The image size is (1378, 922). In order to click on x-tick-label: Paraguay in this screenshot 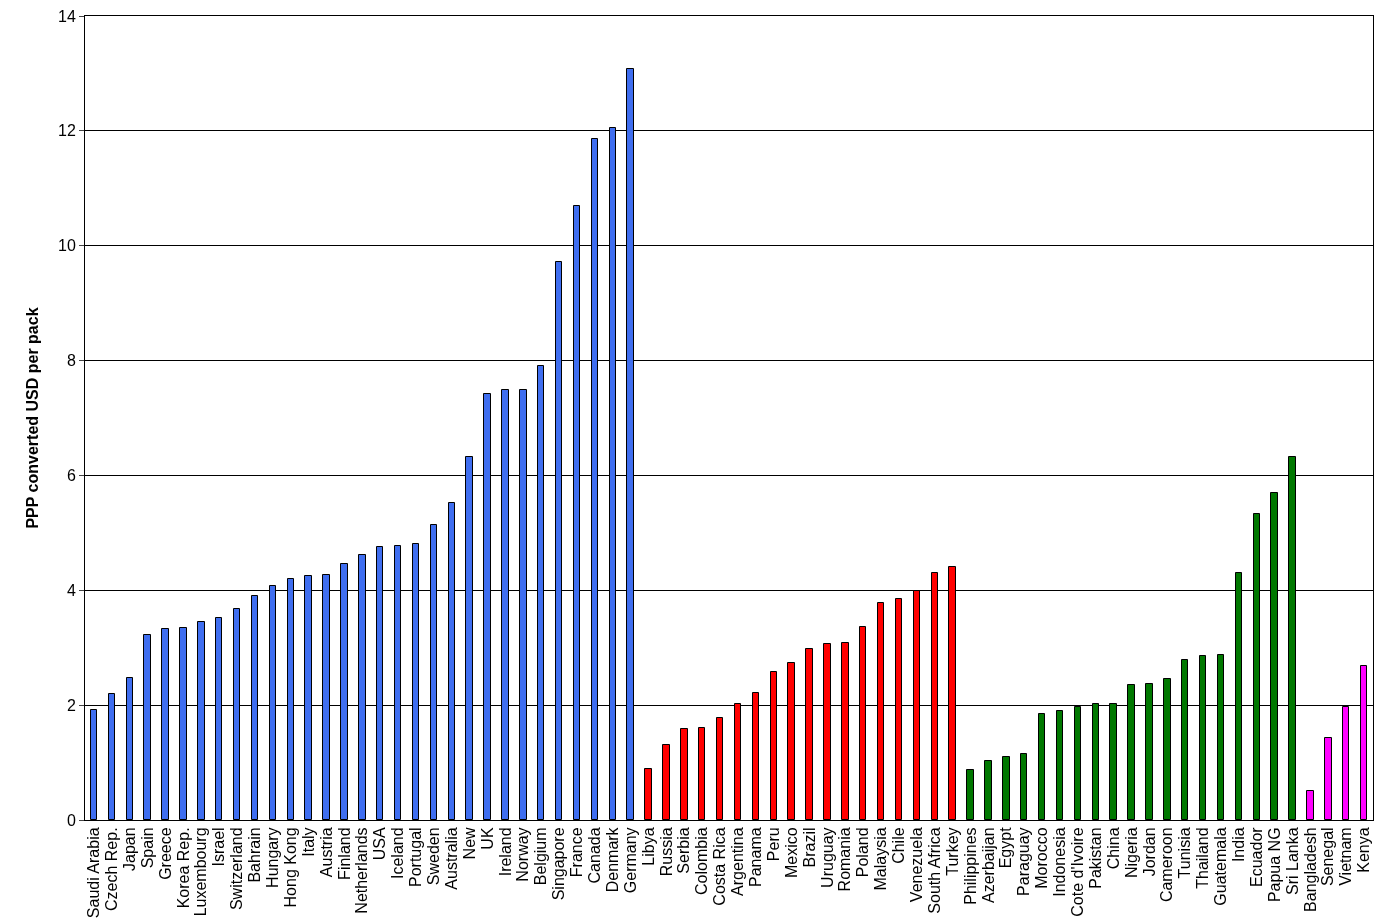, I will do `click(1024, 861)`.